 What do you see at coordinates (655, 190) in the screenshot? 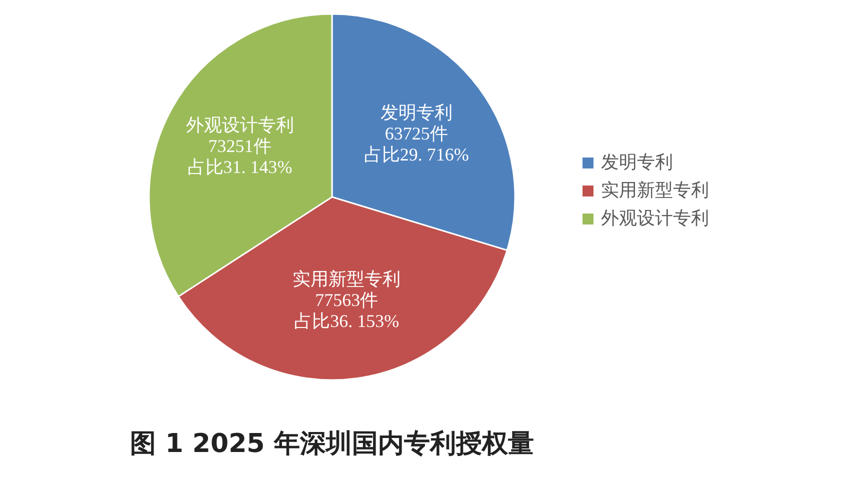
I see `legend-label: 实用新型专利` at bounding box center [655, 190].